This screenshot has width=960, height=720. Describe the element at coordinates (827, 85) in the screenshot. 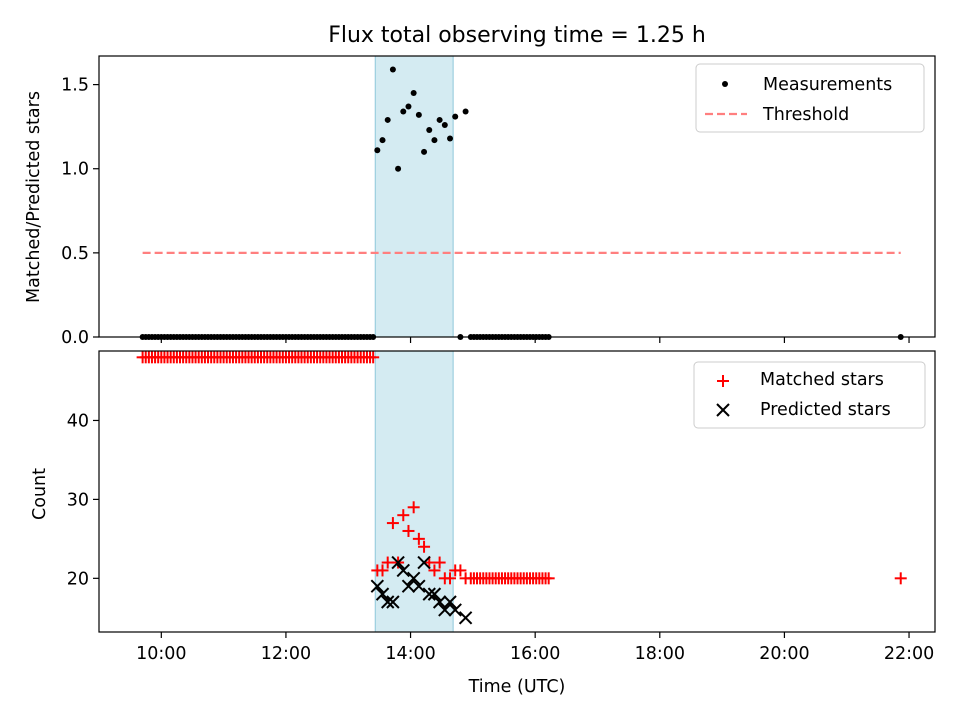

I see `measurements-legend-label: Measurements` at that location.